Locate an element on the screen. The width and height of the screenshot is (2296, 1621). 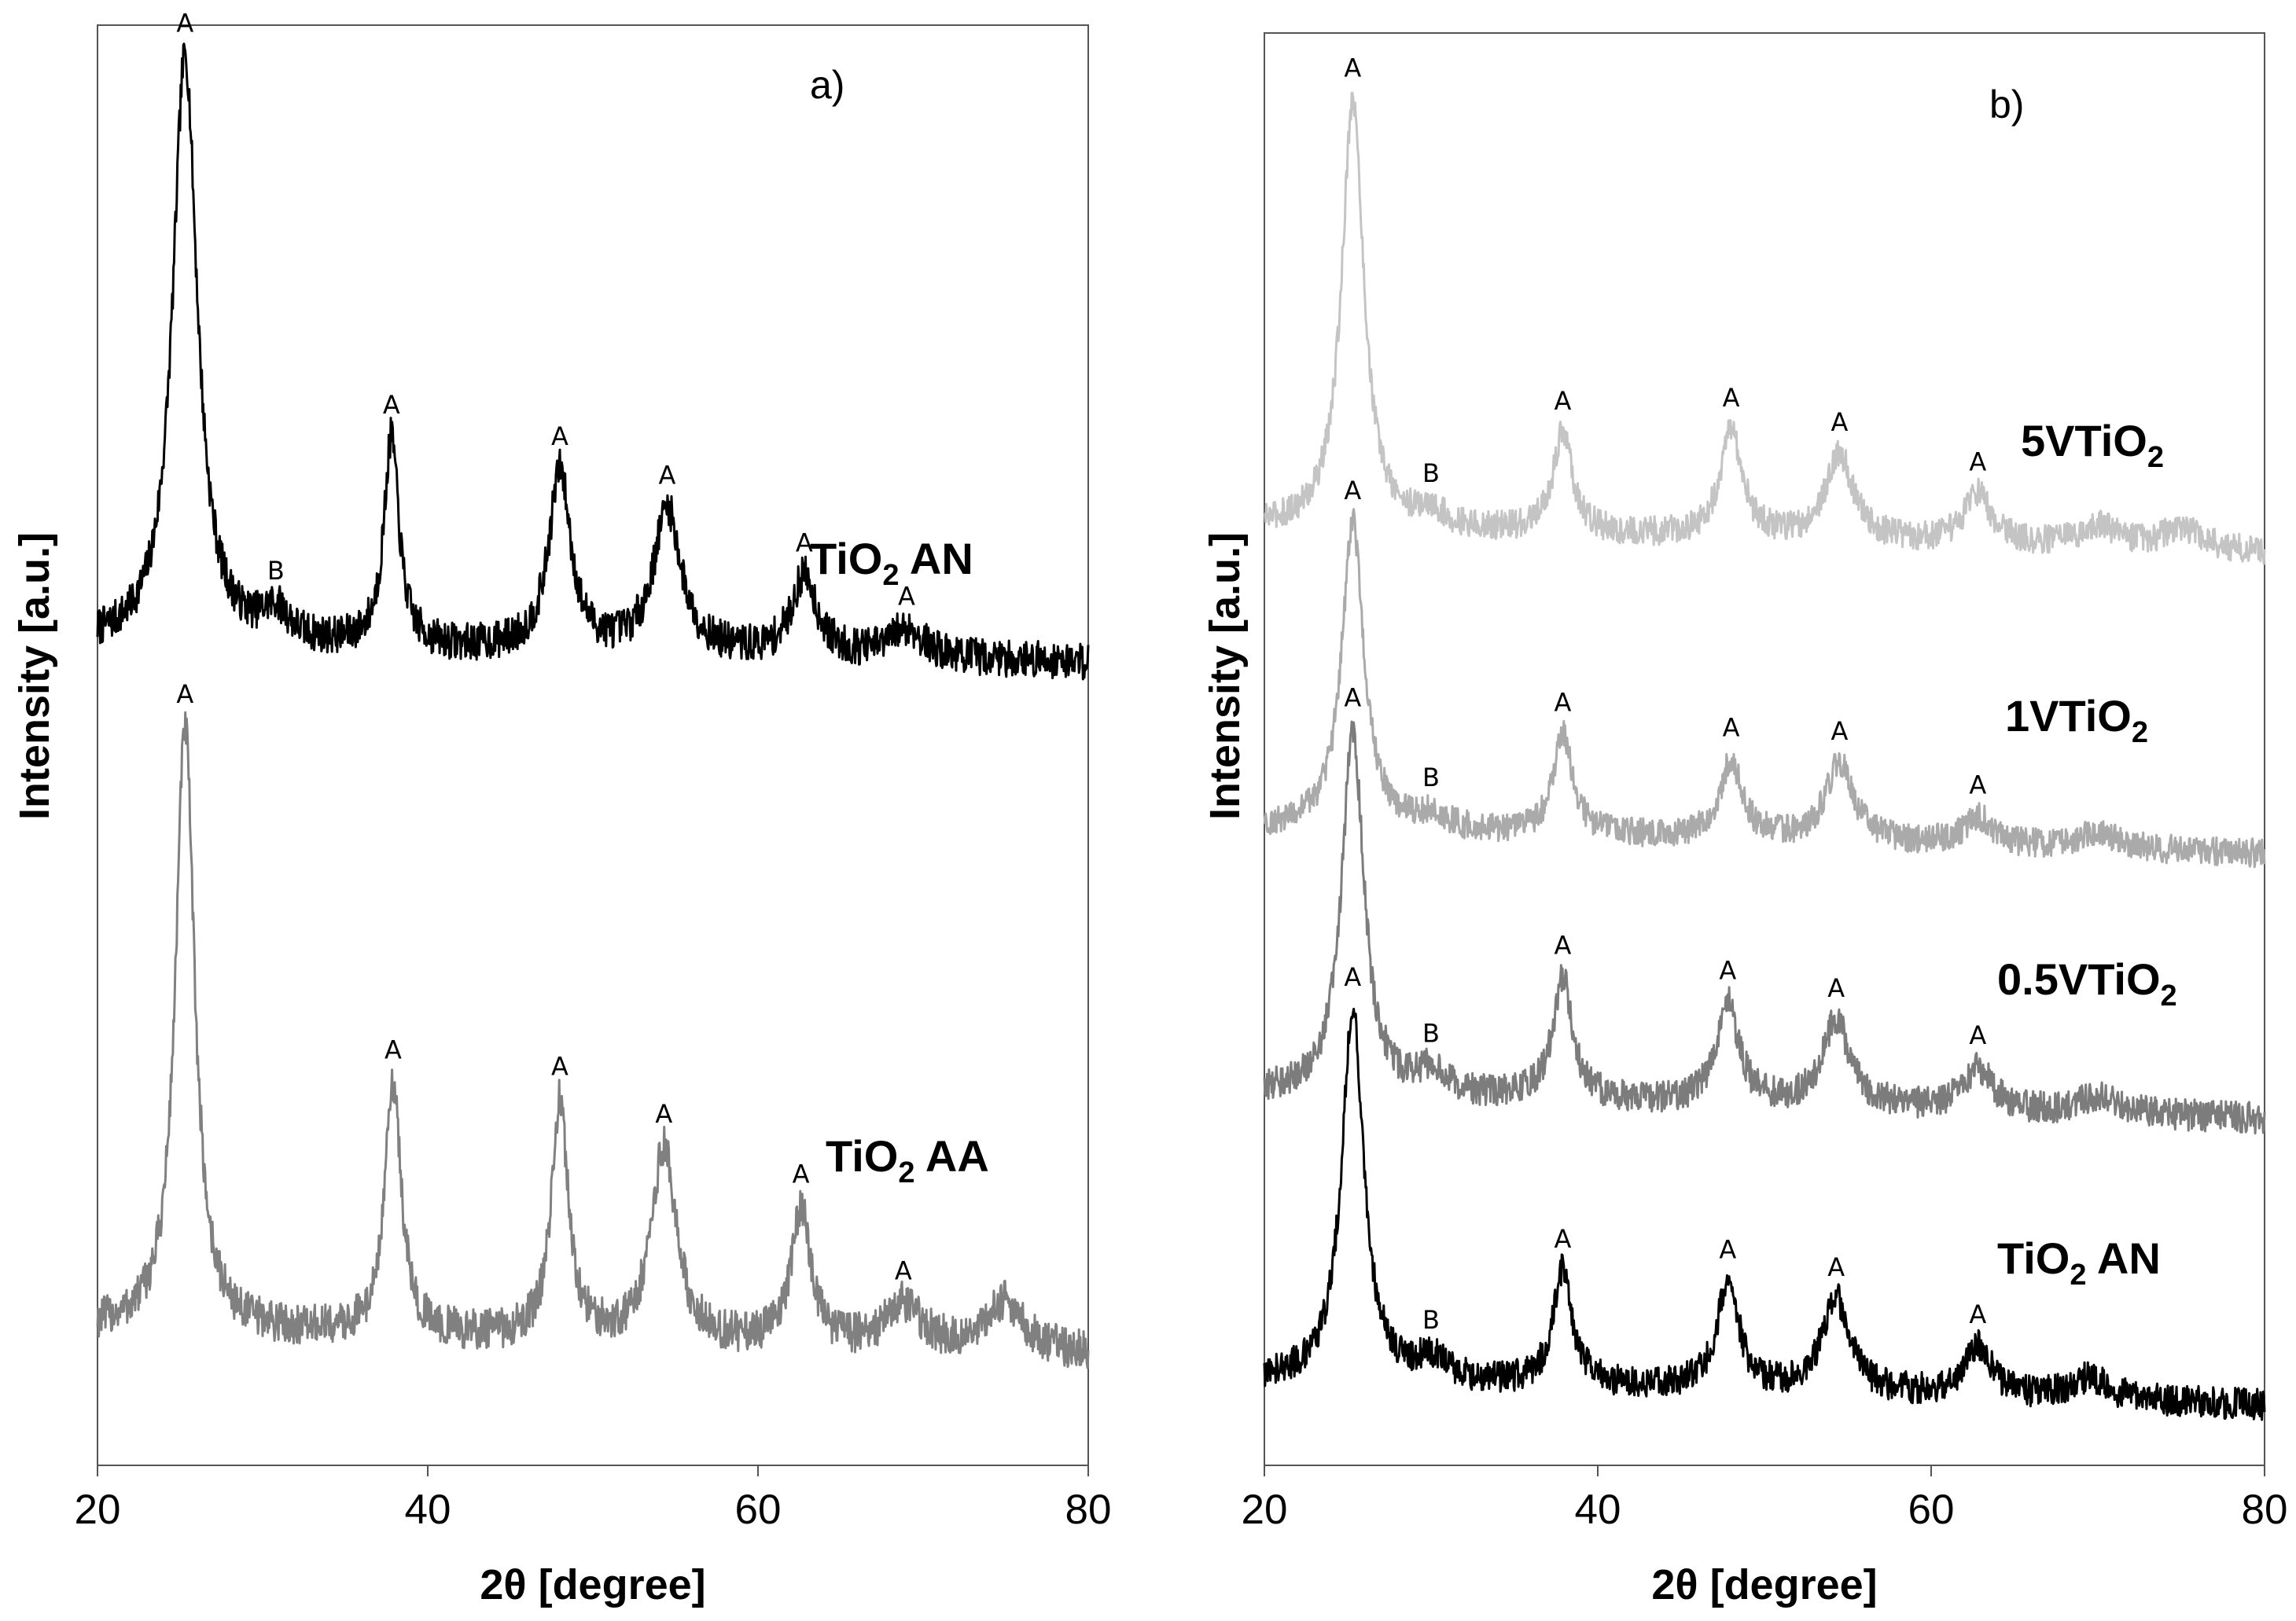
series-label: 0.5VTiO2 is located at coordinates (2087, 983).